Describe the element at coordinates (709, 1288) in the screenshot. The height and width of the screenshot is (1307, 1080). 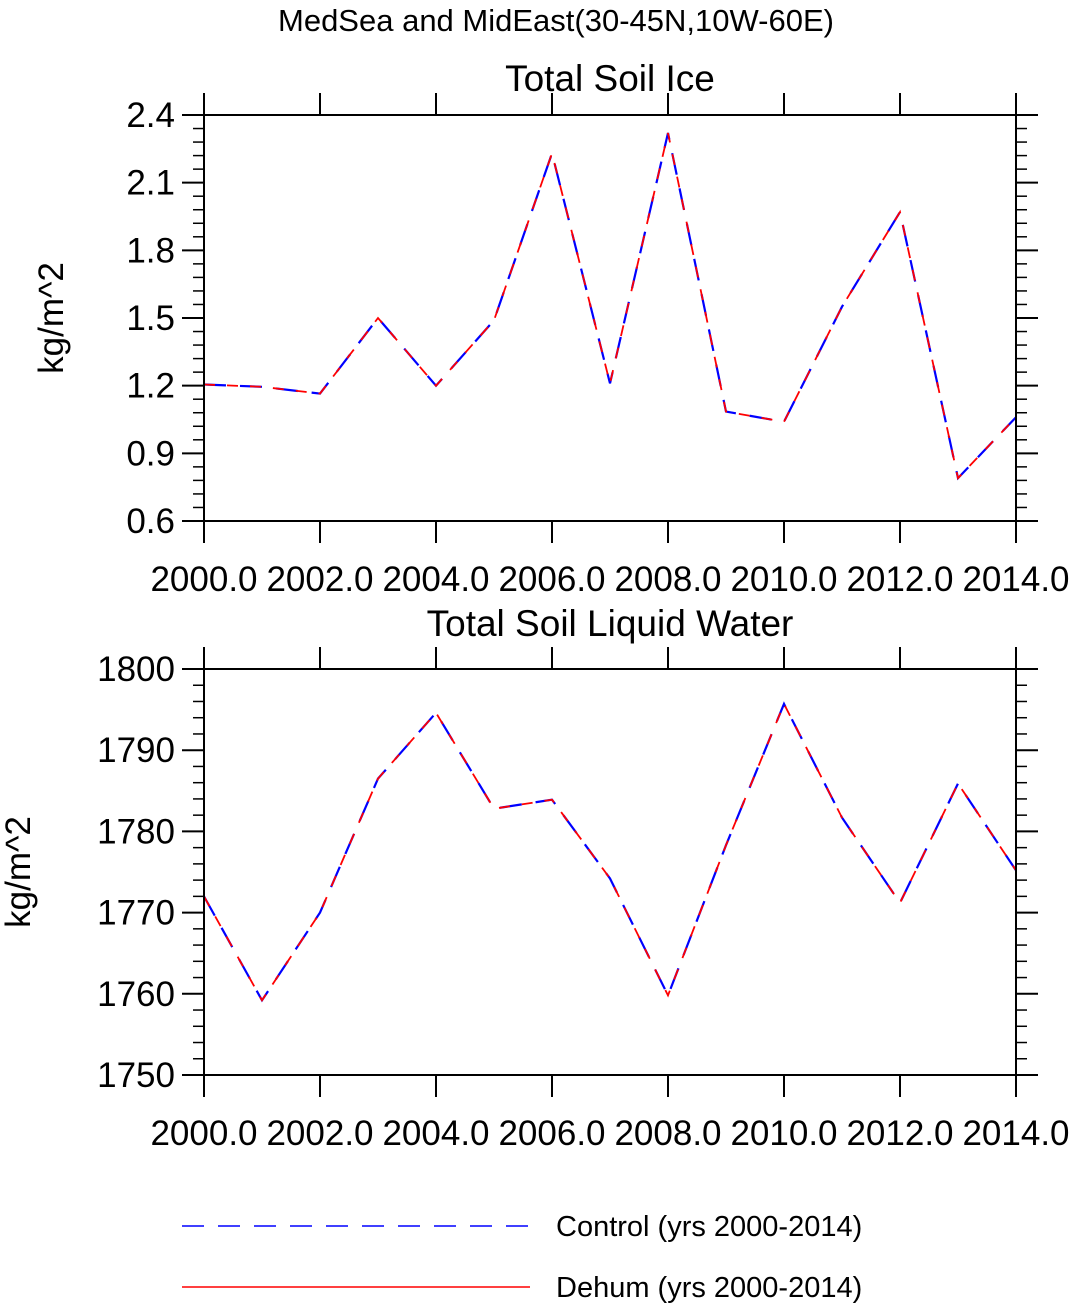
I see `legend-label-dehum: Dehum (yrs 2000-2014)` at that location.